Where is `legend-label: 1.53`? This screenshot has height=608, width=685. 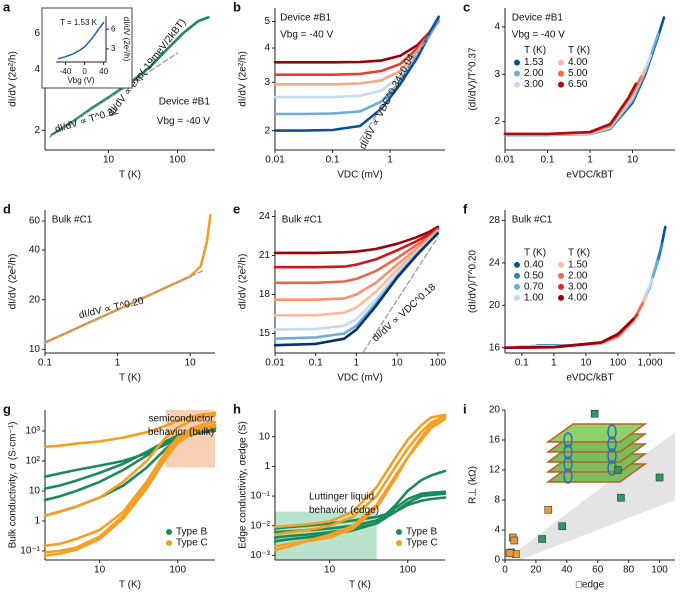
legend-label: 1.53 is located at coordinates (534, 62).